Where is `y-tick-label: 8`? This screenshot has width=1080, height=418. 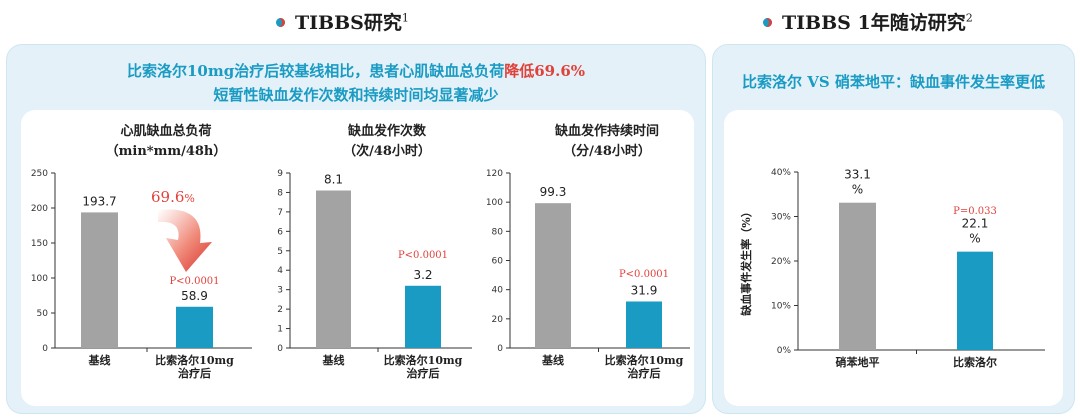 y-tick-label: 8 is located at coordinates (280, 193).